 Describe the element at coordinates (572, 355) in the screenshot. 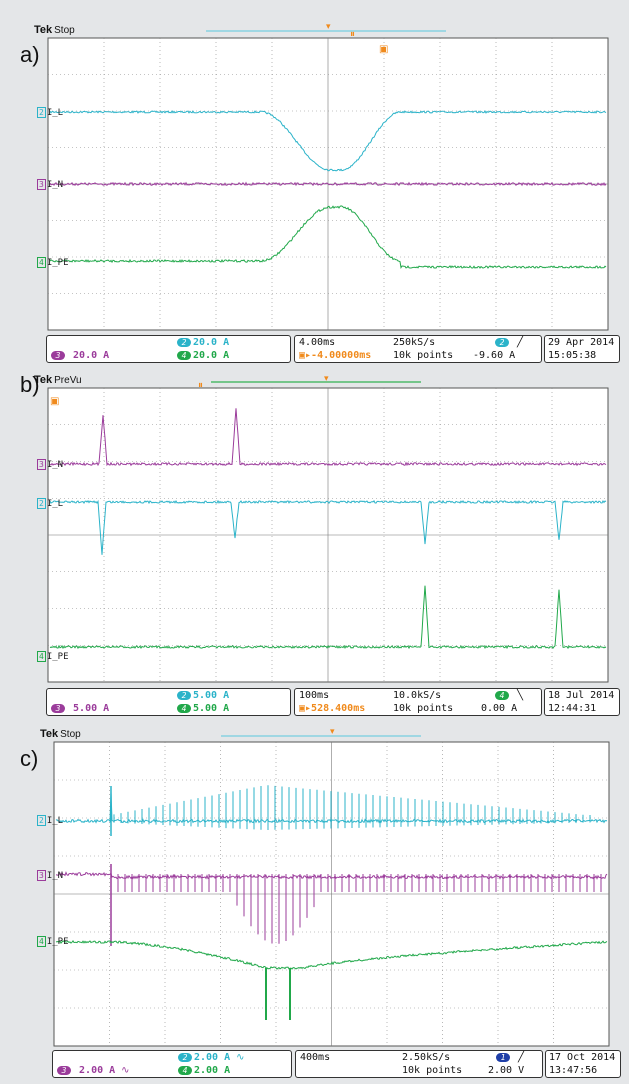

I see `time: 15:05:38` at that location.